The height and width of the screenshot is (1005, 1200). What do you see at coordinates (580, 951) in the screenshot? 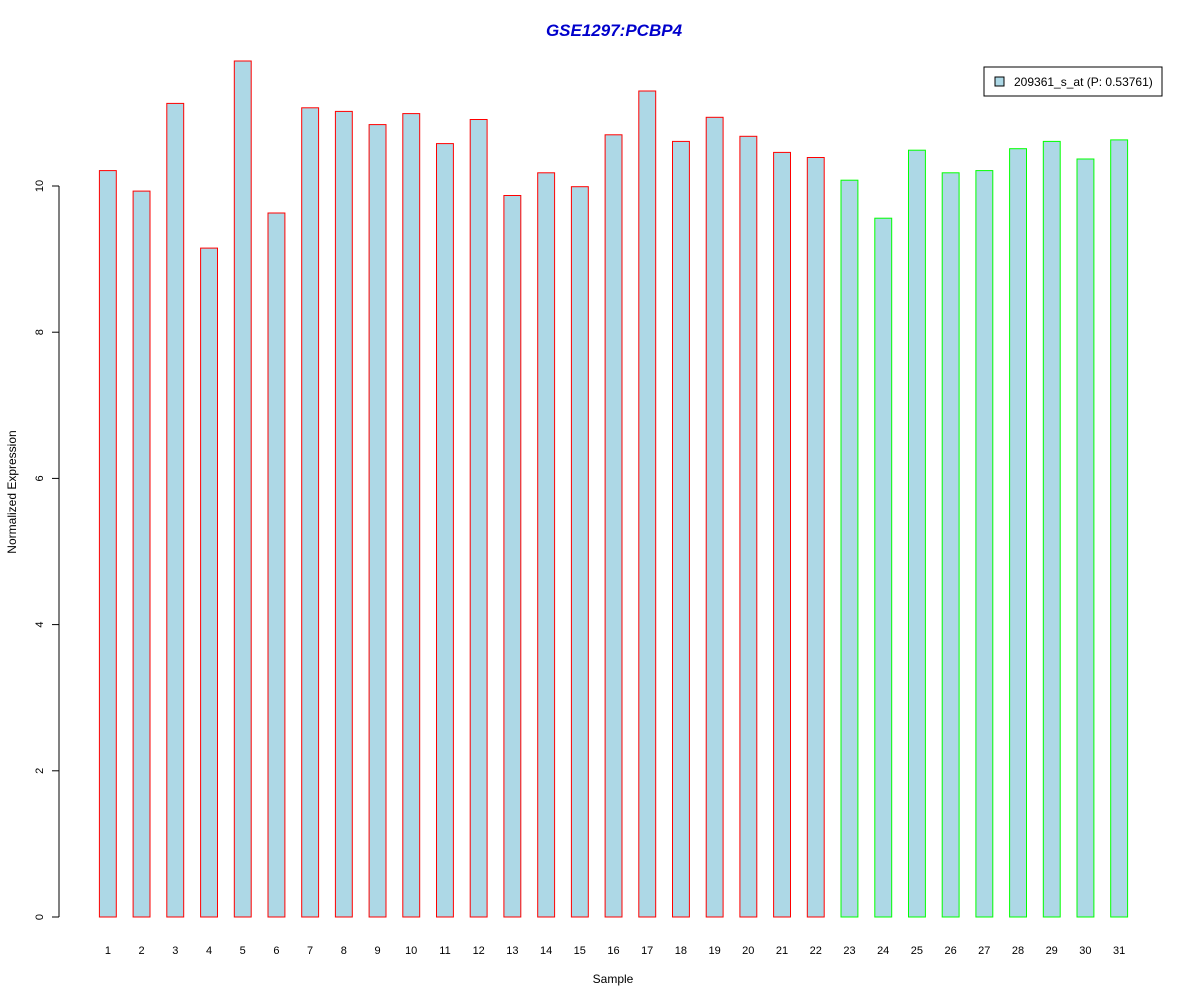
I see `x-tick-label: 15` at bounding box center [580, 951].